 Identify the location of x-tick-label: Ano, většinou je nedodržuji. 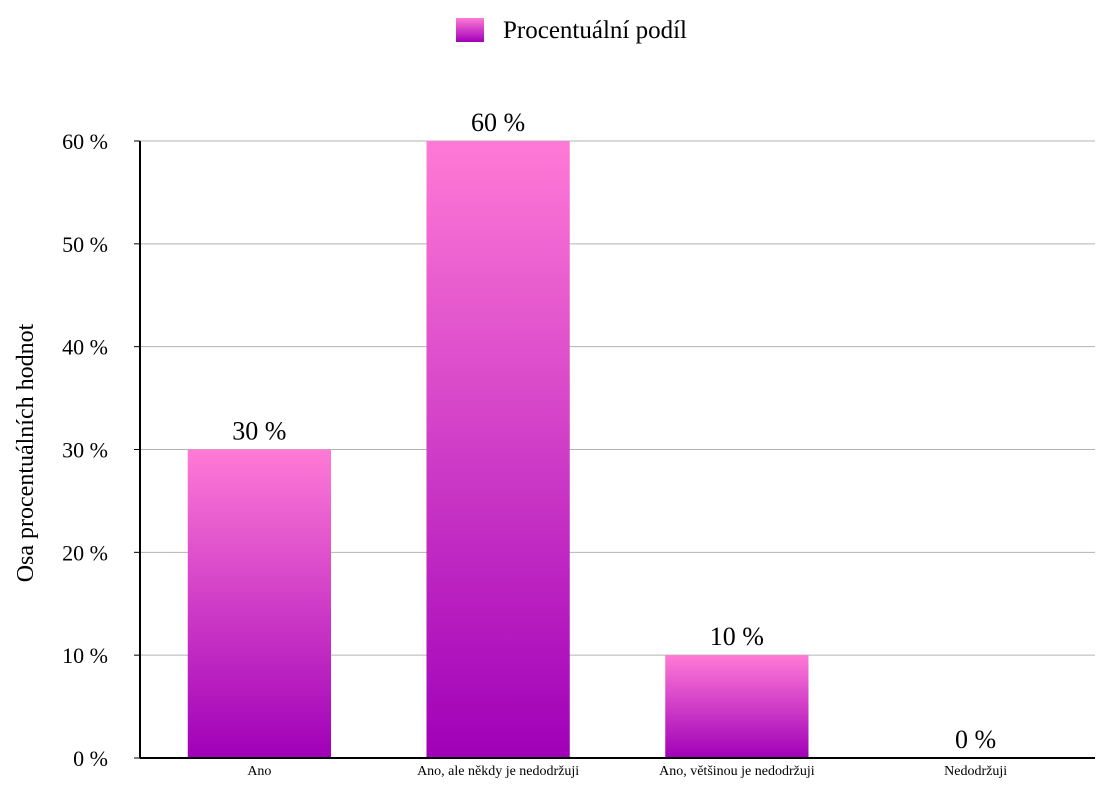
(737, 771).